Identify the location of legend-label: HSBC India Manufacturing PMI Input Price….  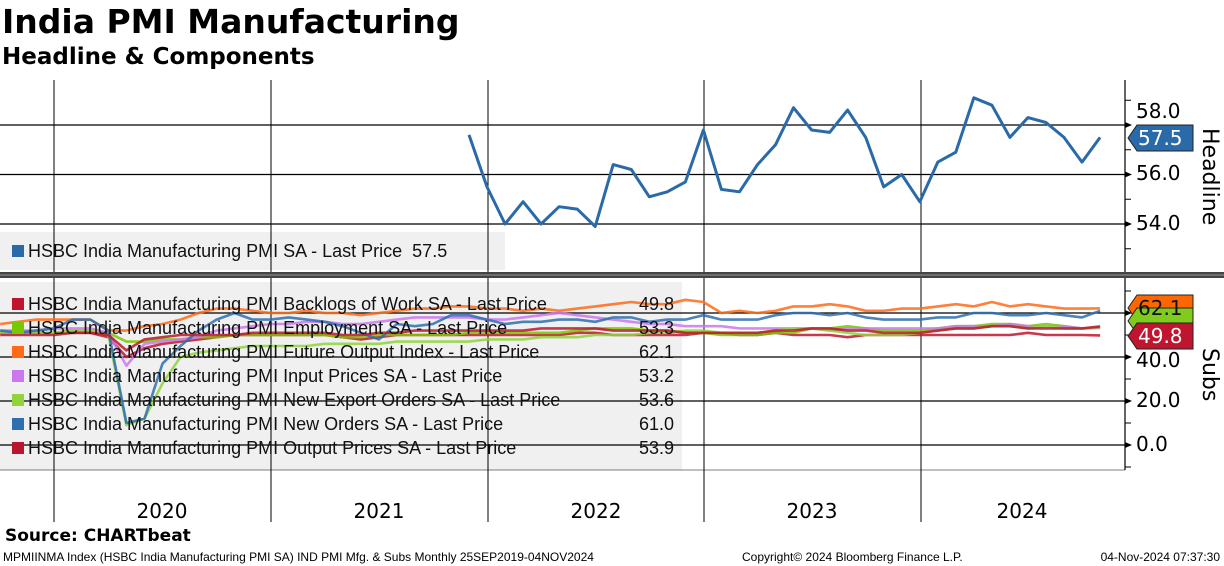
(265, 375).